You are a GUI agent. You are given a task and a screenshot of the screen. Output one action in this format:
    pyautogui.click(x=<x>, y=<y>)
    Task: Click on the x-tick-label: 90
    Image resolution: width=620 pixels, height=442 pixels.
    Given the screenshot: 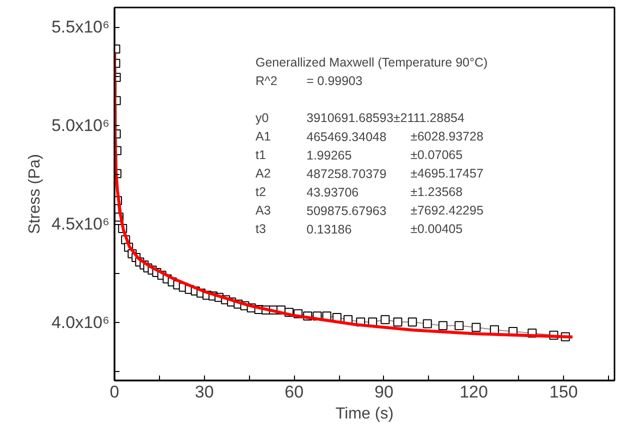 What is the action you would take?
    pyautogui.click(x=384, y=392)
    